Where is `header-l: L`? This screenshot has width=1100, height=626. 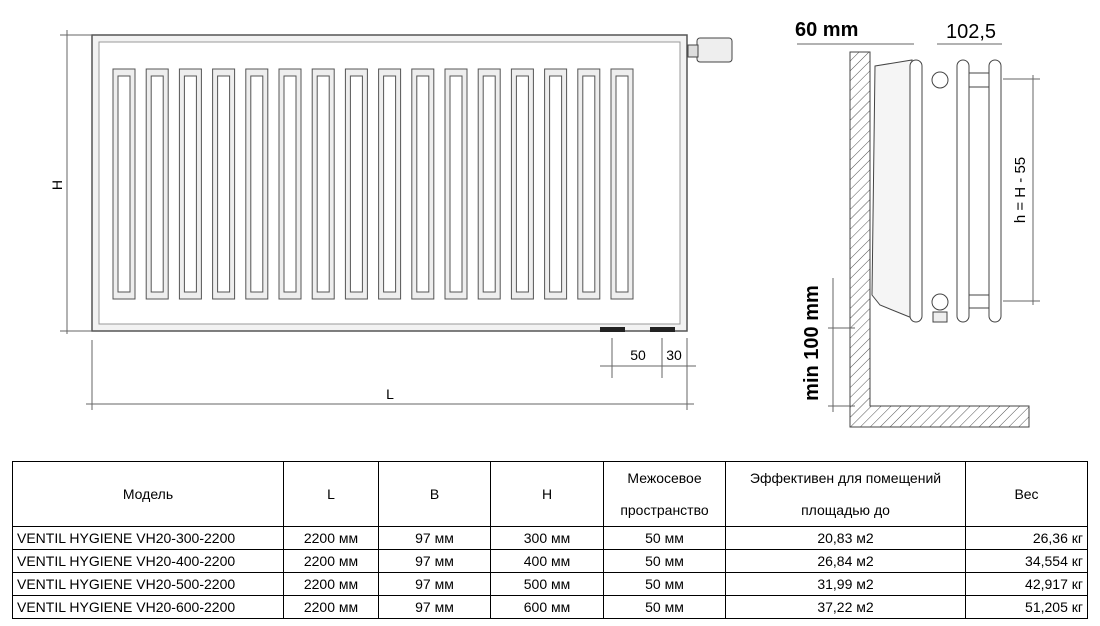
header-l: L is located at coordinates (331, 494).